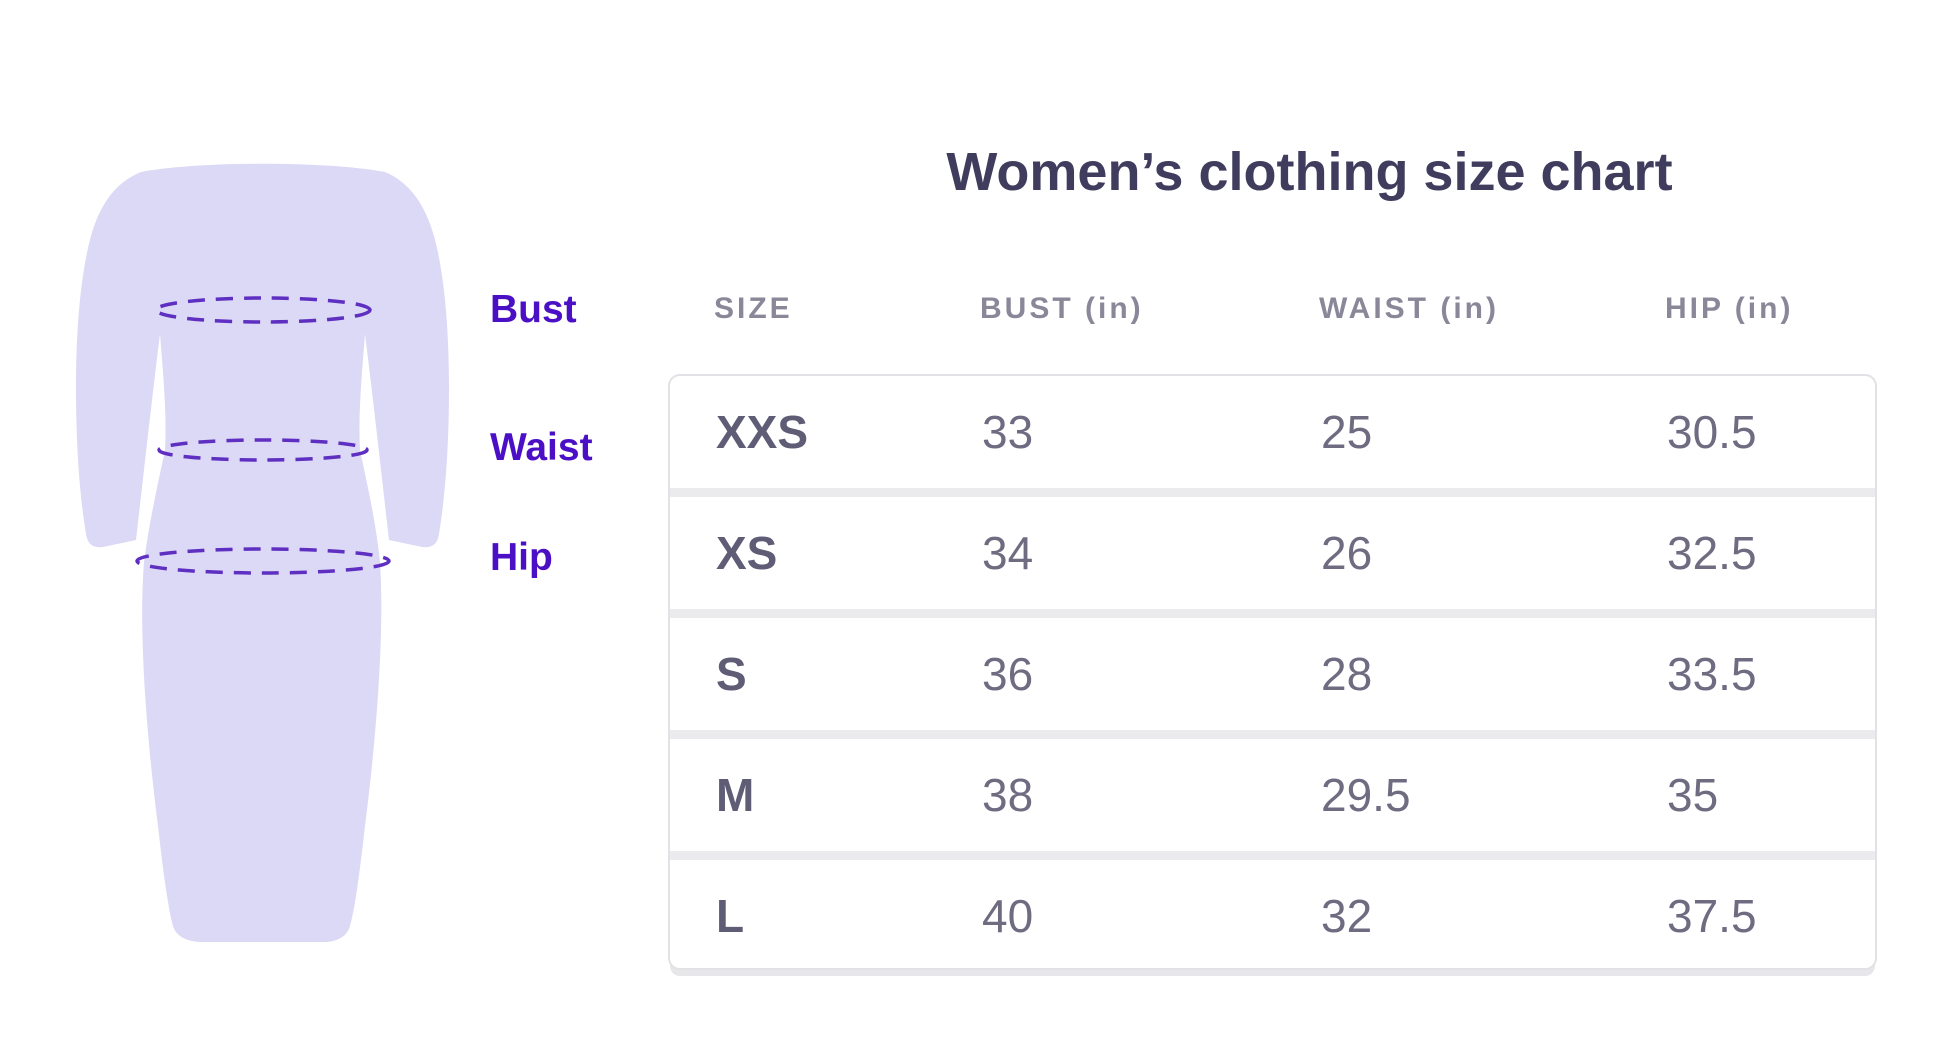 The height and width of the screenshot is (1038, 1946). I want to click on bust-cell: 38, so click(1008, 795).